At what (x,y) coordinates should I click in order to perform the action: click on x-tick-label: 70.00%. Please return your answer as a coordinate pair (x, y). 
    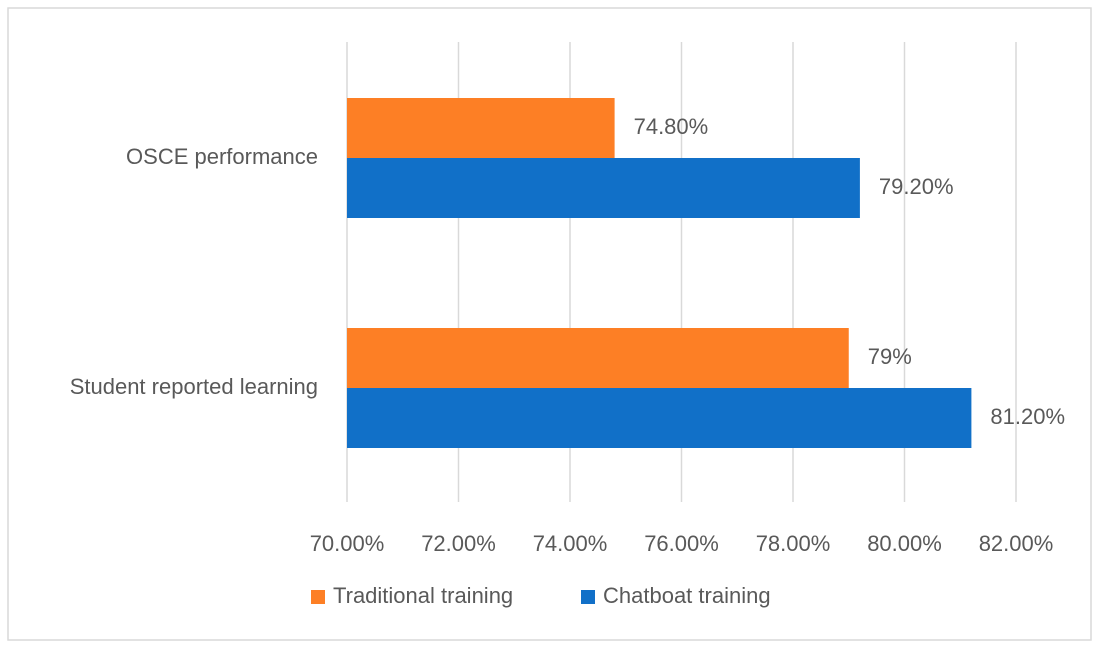
    Looking at the image, I should click on (347, 543).